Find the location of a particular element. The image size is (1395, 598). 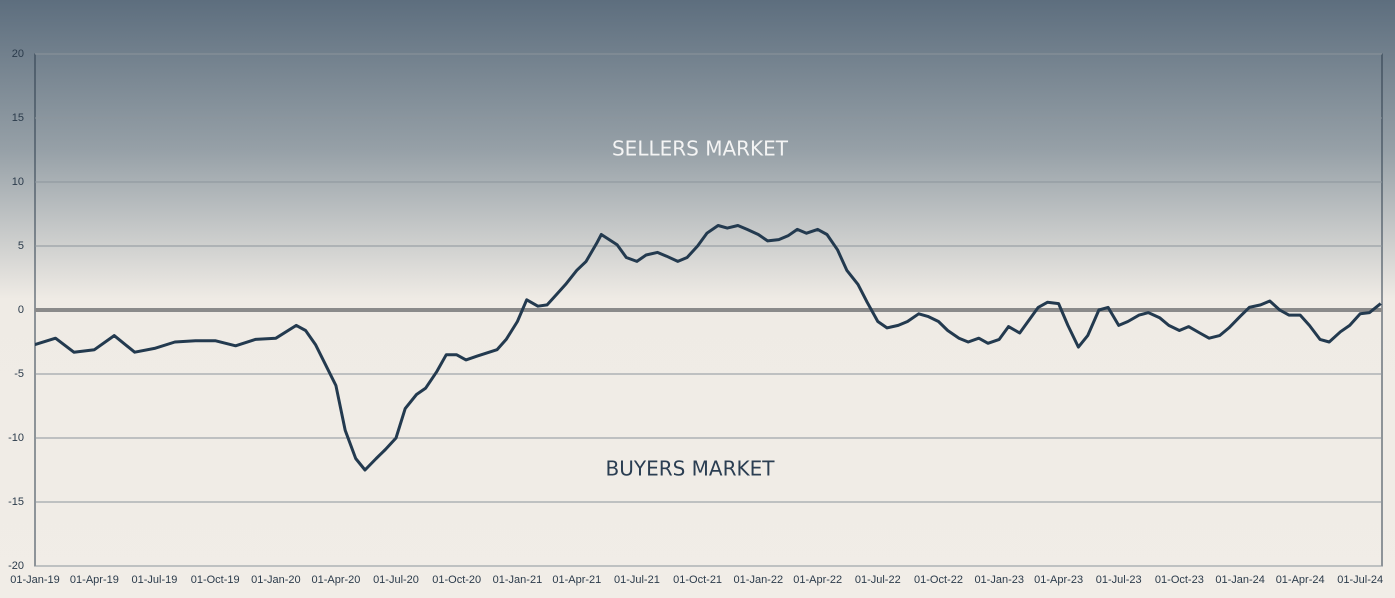

x-tick-label: 01-Jan-22 is located at coordinates (759, 580).